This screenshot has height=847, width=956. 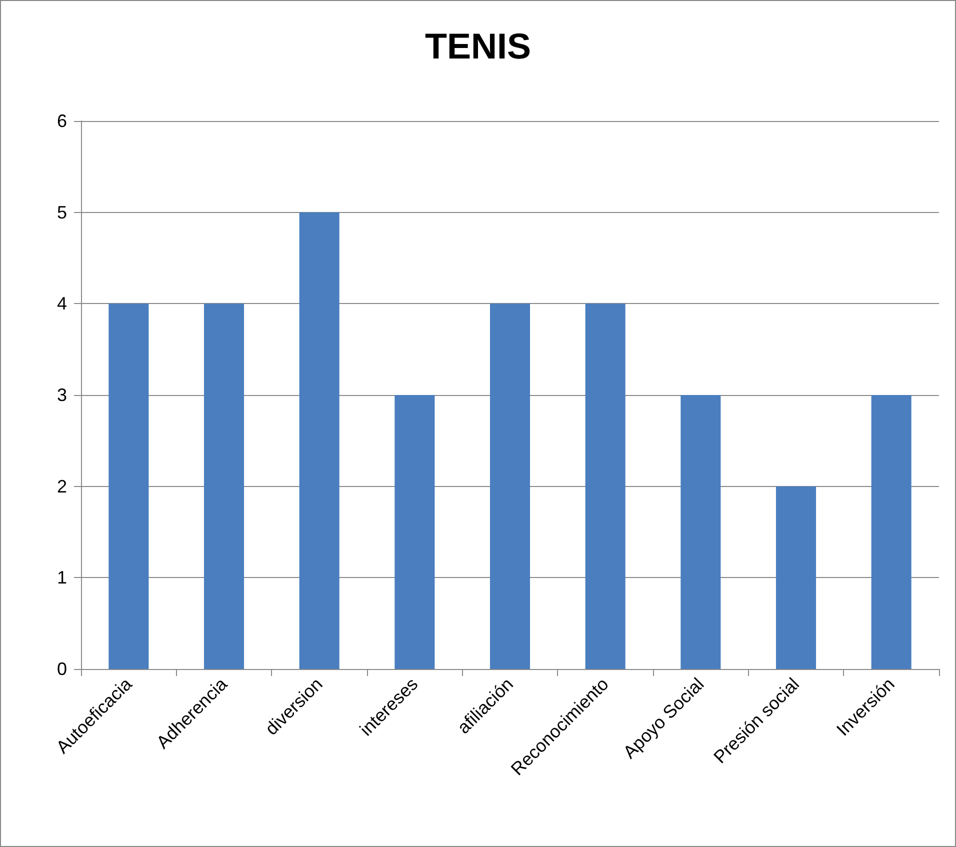 I want to click on y-tick-label: 6, so click(x=61, y=121).